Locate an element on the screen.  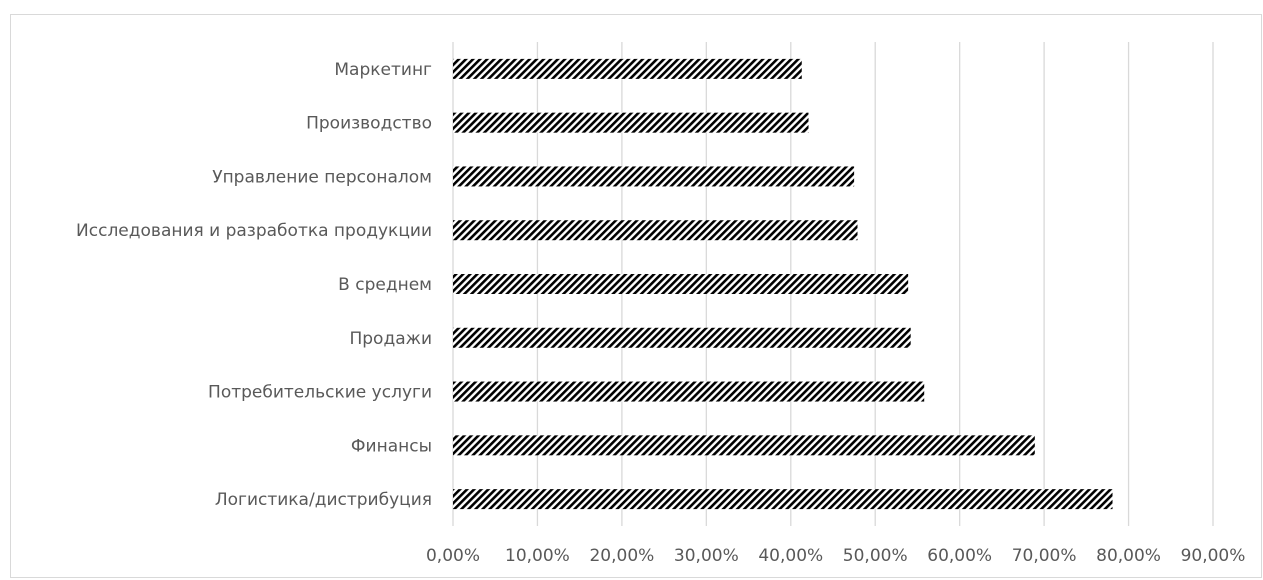
category-label: Управление персоналом is located at coordinates (322, 177).